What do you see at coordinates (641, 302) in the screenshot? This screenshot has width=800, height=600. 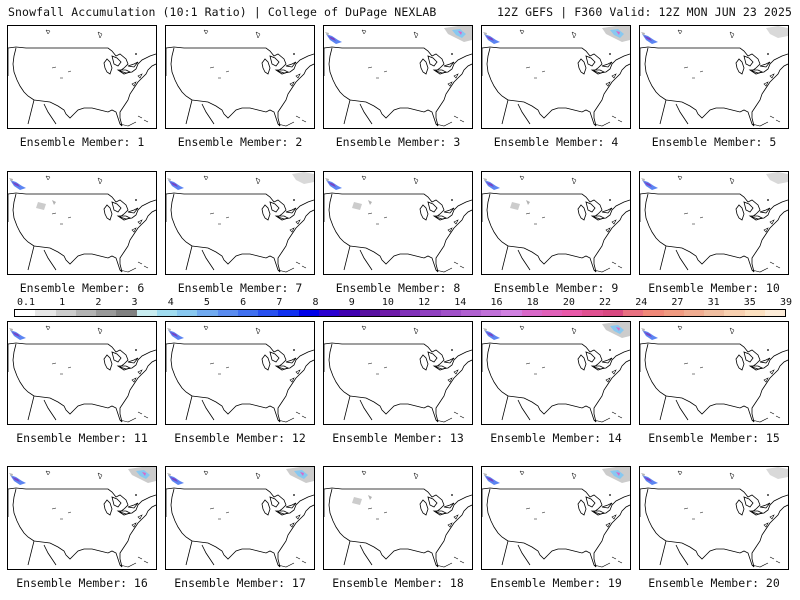 I see `colorbar-tick-label: 24` at bounding box center [641, 302].